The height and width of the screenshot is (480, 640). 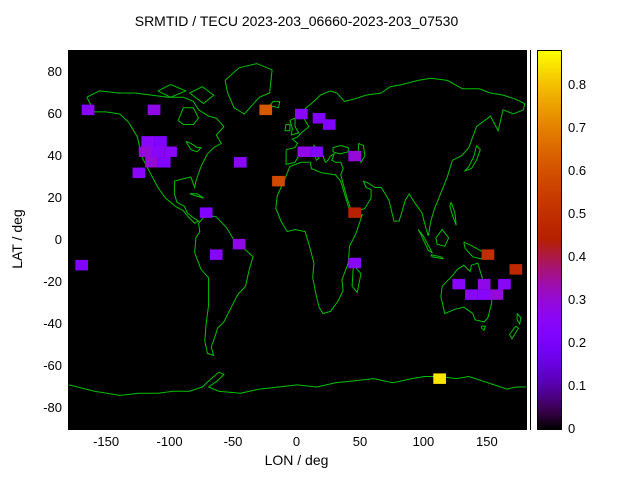 I want to click on x-tick-label: 100, so click(x=423, y=441).